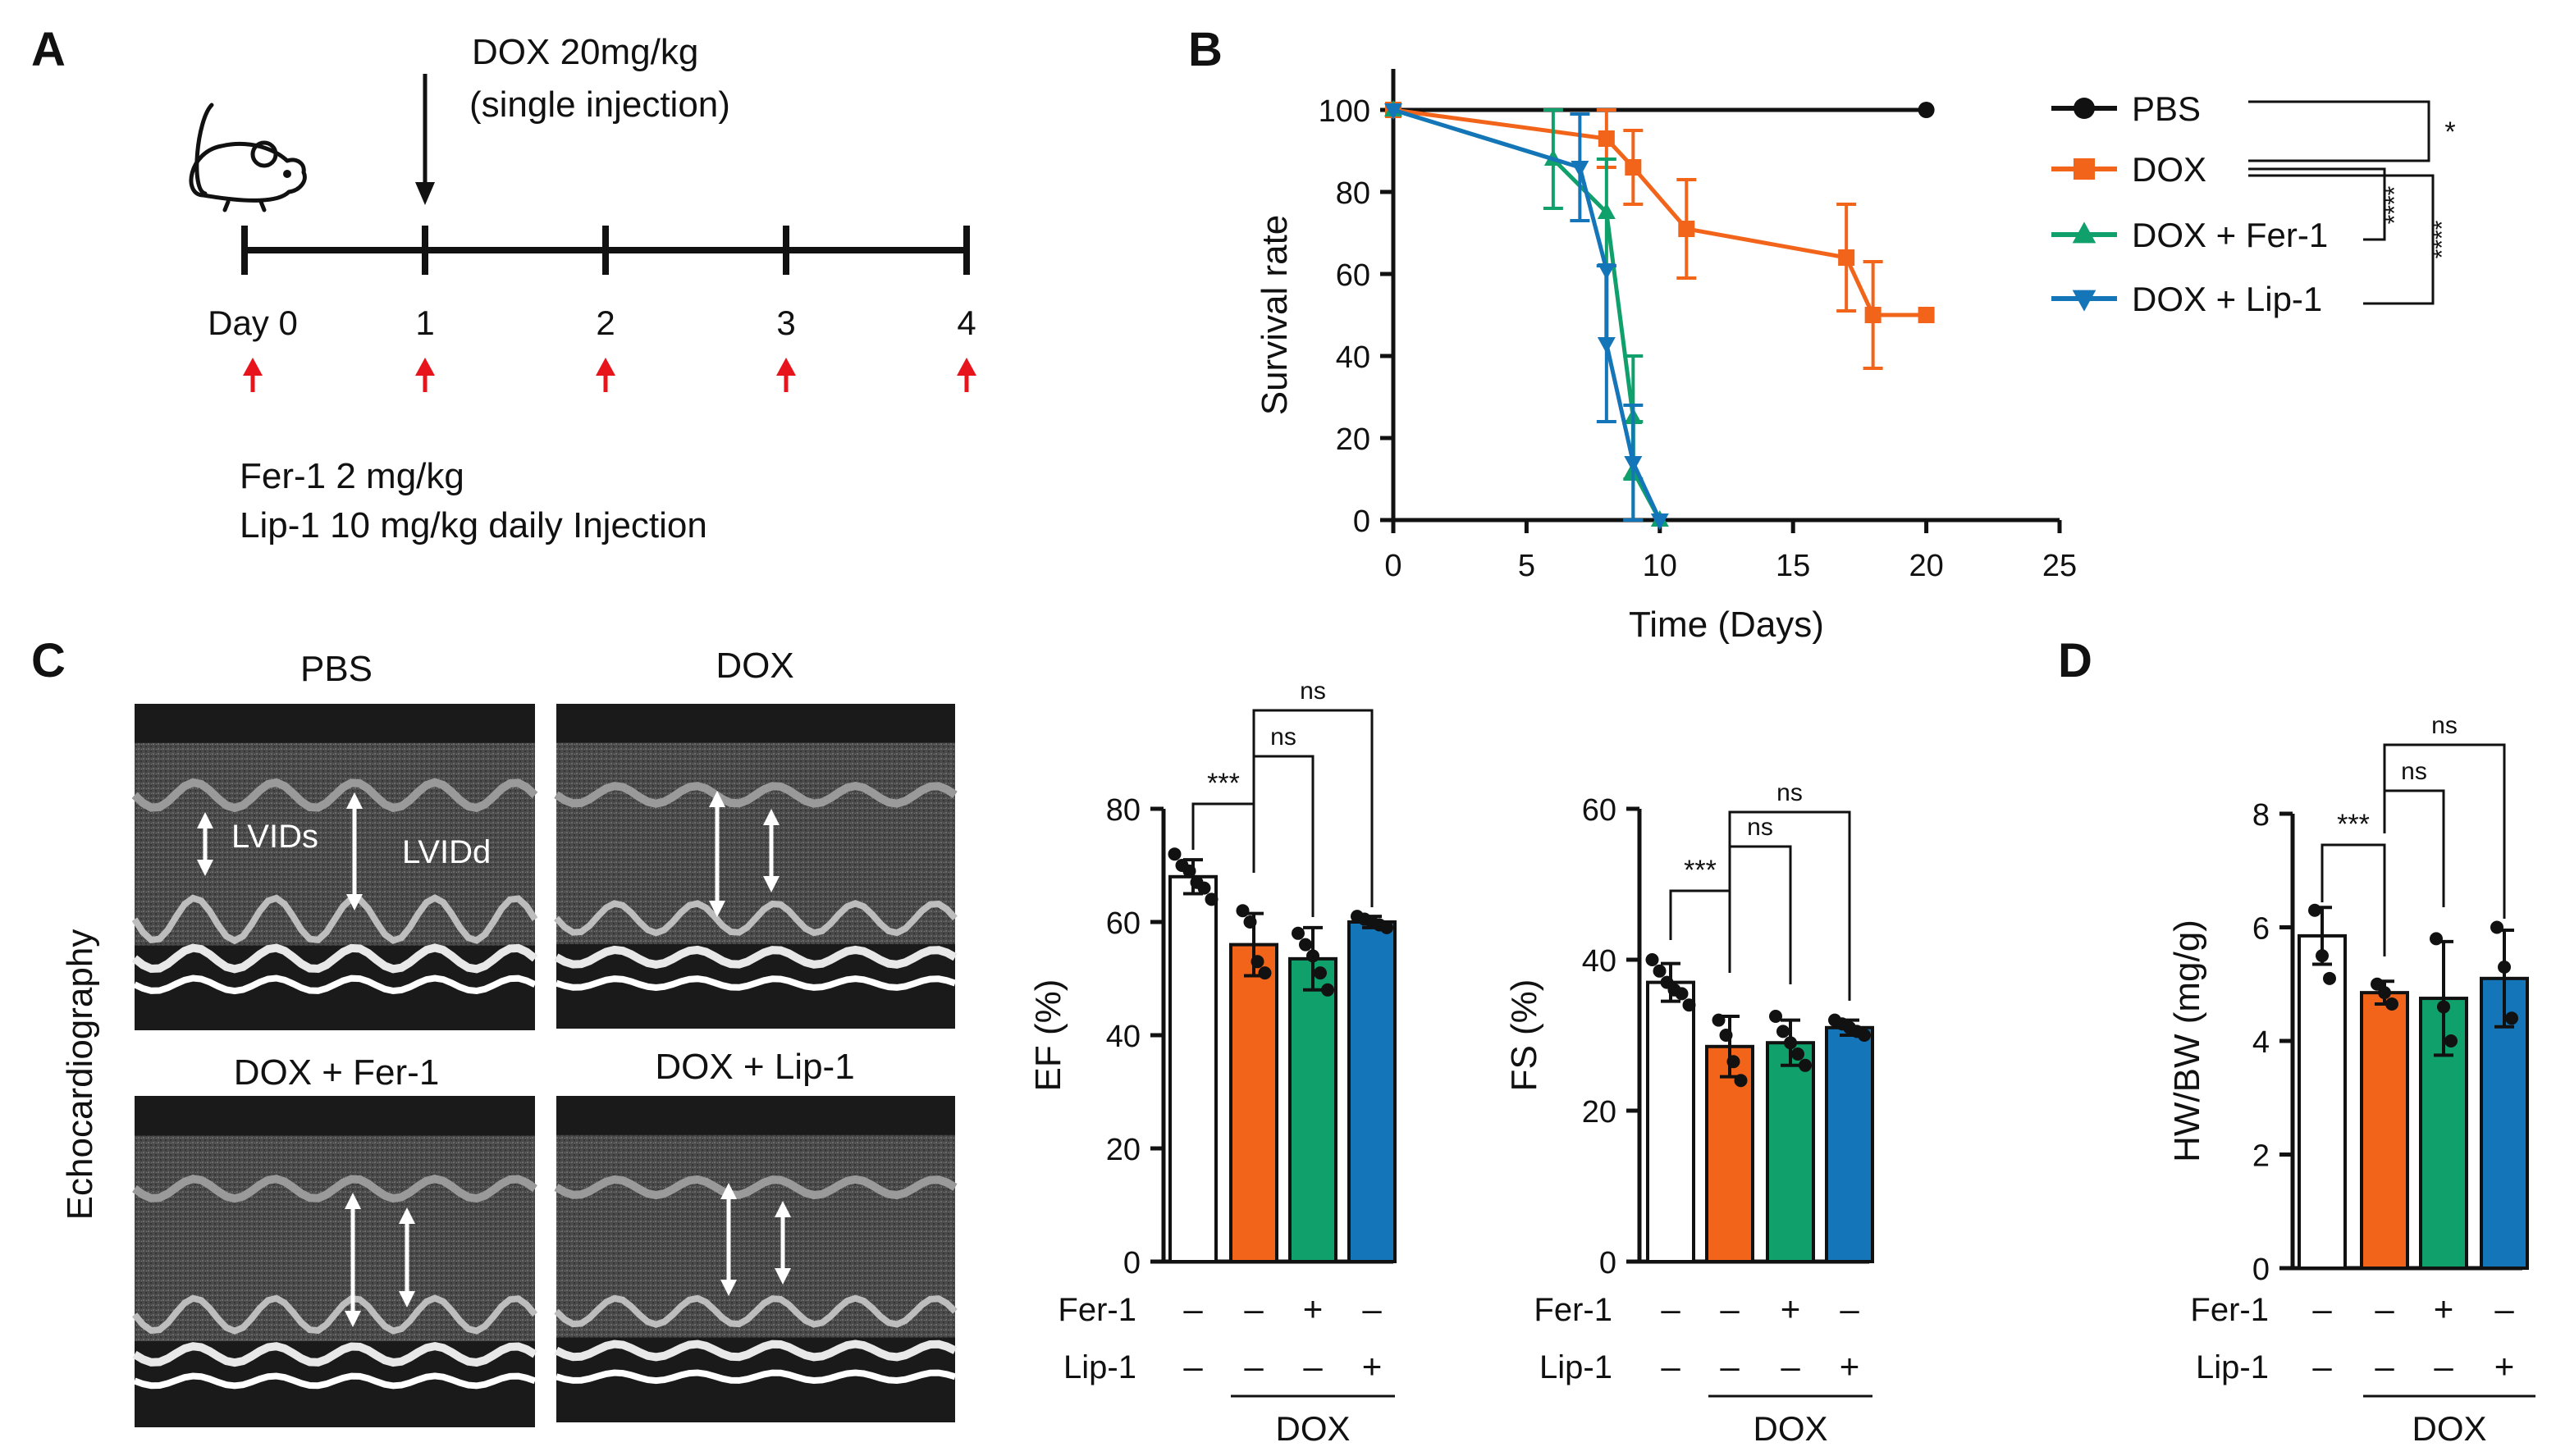 This screenshot has height=1456, width=2556. What do you see at coordinates (1344, 112) in the screenshot?
I see `y-tick-label: 100` at bounding box center [1344, 112].